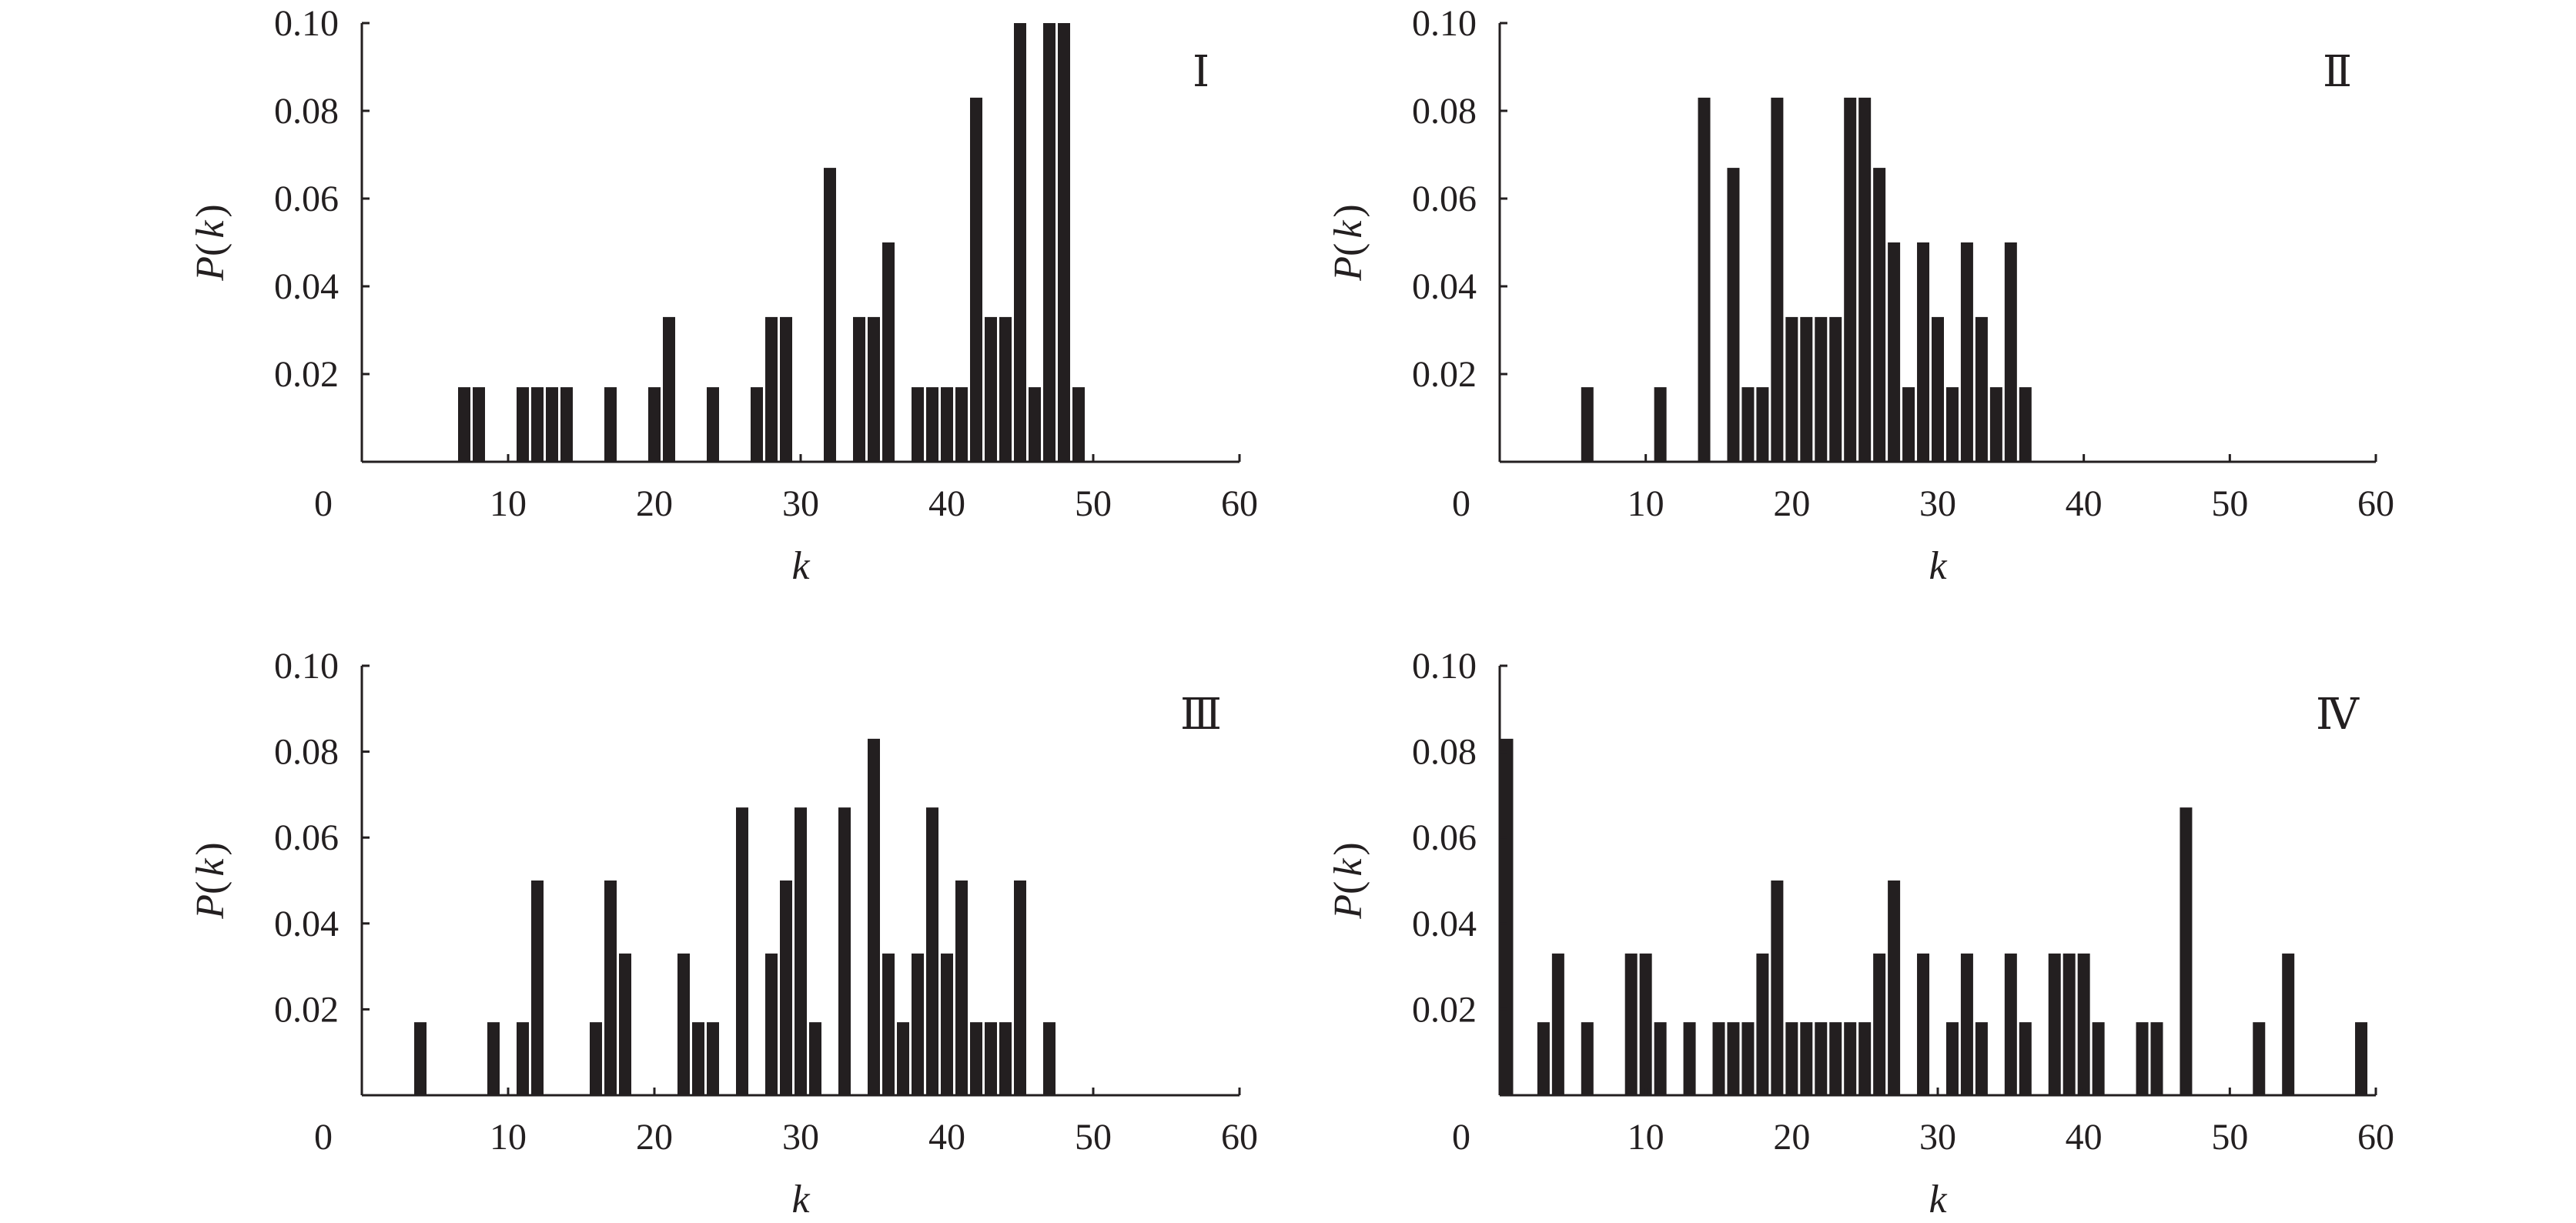  Describe the element at coordinates (1348, 867) in the screenshot. I see `y-axis-title-part: k` at that location.